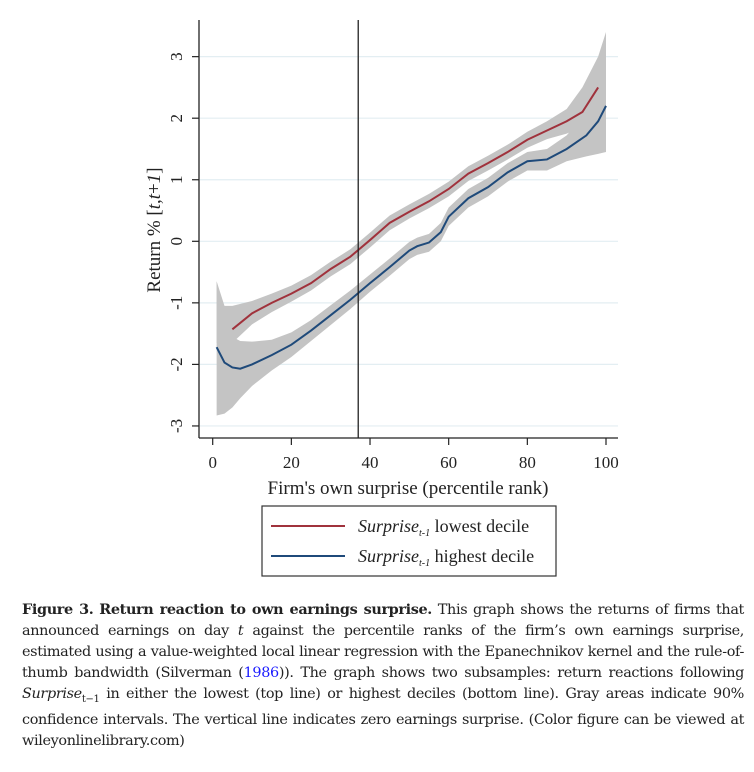 Image resolution: width=754 pixels, height=772 pixels. Describe the element at coordinates (408, 488) in the screenshot. I see `x-axis-label: Firm's own surprise (percentile rank)` at that location.